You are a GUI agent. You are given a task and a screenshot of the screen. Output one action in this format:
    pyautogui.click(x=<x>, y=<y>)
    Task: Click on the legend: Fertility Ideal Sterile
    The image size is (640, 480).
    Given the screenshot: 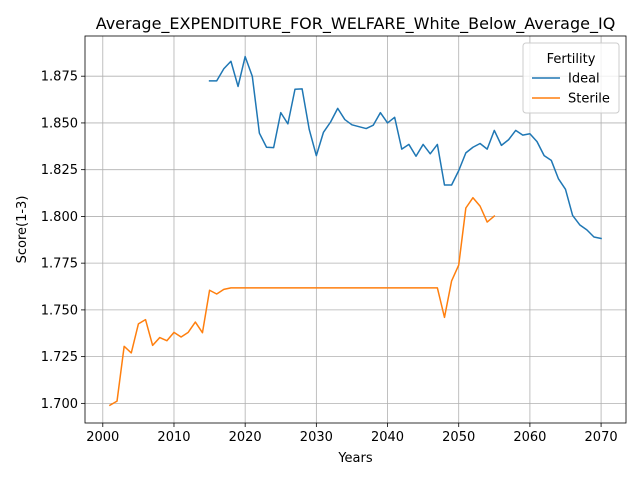 What is the action you would take?
    pyautogui.click(x=571, y=78)
    